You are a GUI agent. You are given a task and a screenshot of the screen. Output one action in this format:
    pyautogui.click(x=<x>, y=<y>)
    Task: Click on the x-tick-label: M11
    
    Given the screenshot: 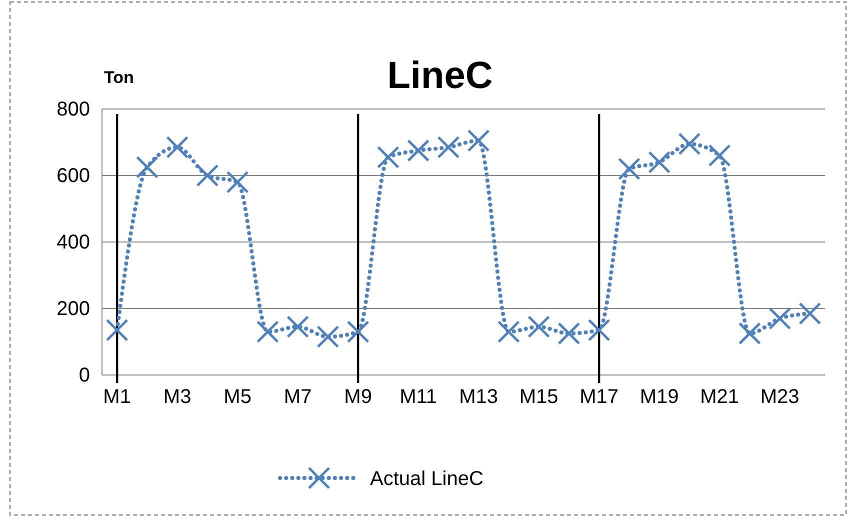 What is the action you would take?
    pyautogui.click(x=419, y=397)
    